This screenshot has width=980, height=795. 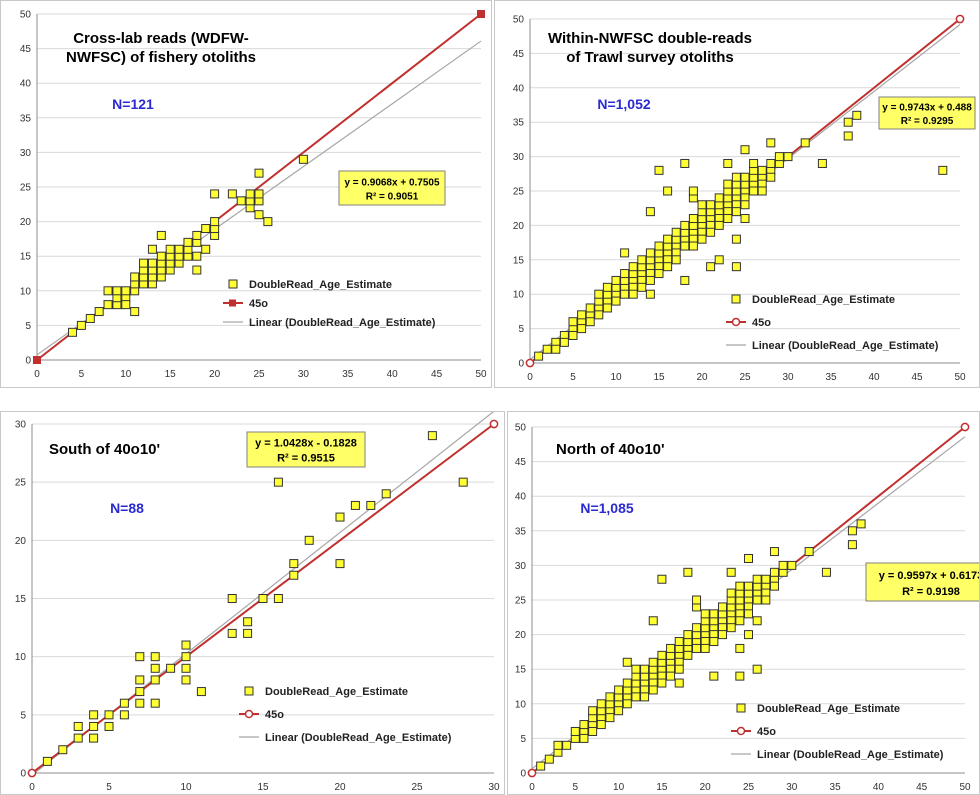 What do you see at coordinates (109, 787) in the screenshot?
I see `x-tick-label: 5` at bounding box center [109, 787].